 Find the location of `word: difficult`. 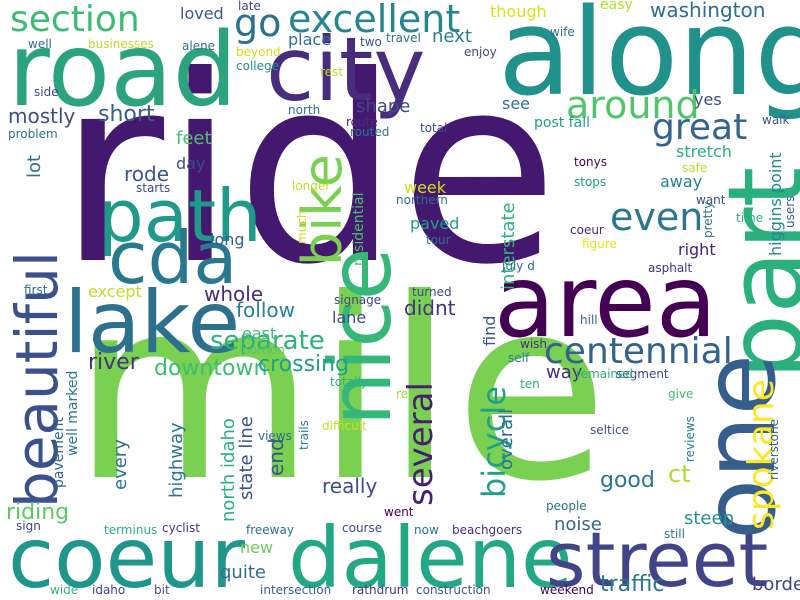

word: difficult is located at coordinates (344, 426).